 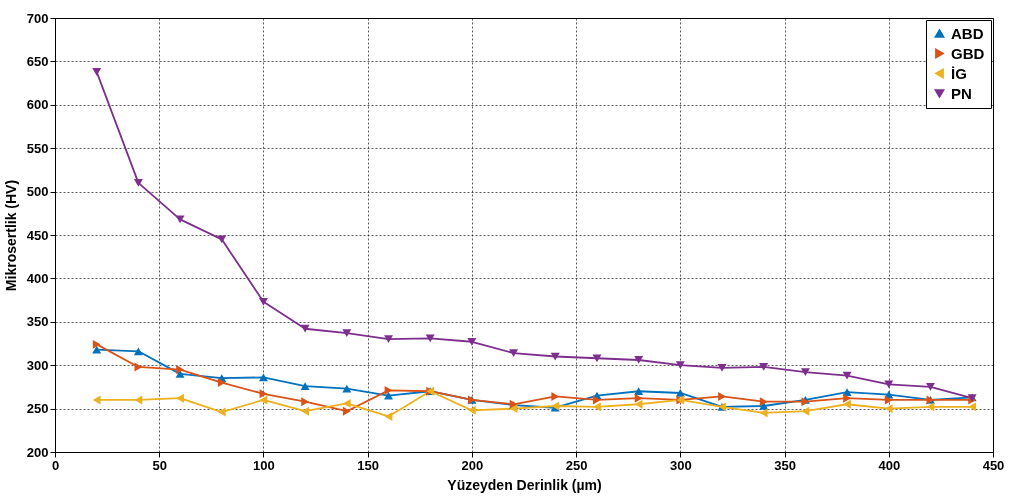 What do you see at coordinates (10, 235) in the screenshot?
I see `y-axis-title: Mikrosertlik (HV)` at bounding box center [10, 235].